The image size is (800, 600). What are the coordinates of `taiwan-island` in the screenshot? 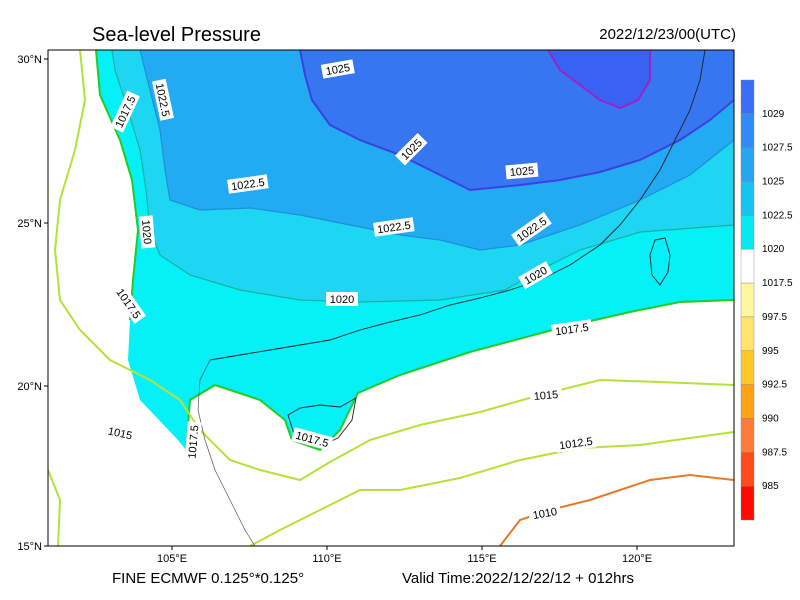 It's located at (660, 261).